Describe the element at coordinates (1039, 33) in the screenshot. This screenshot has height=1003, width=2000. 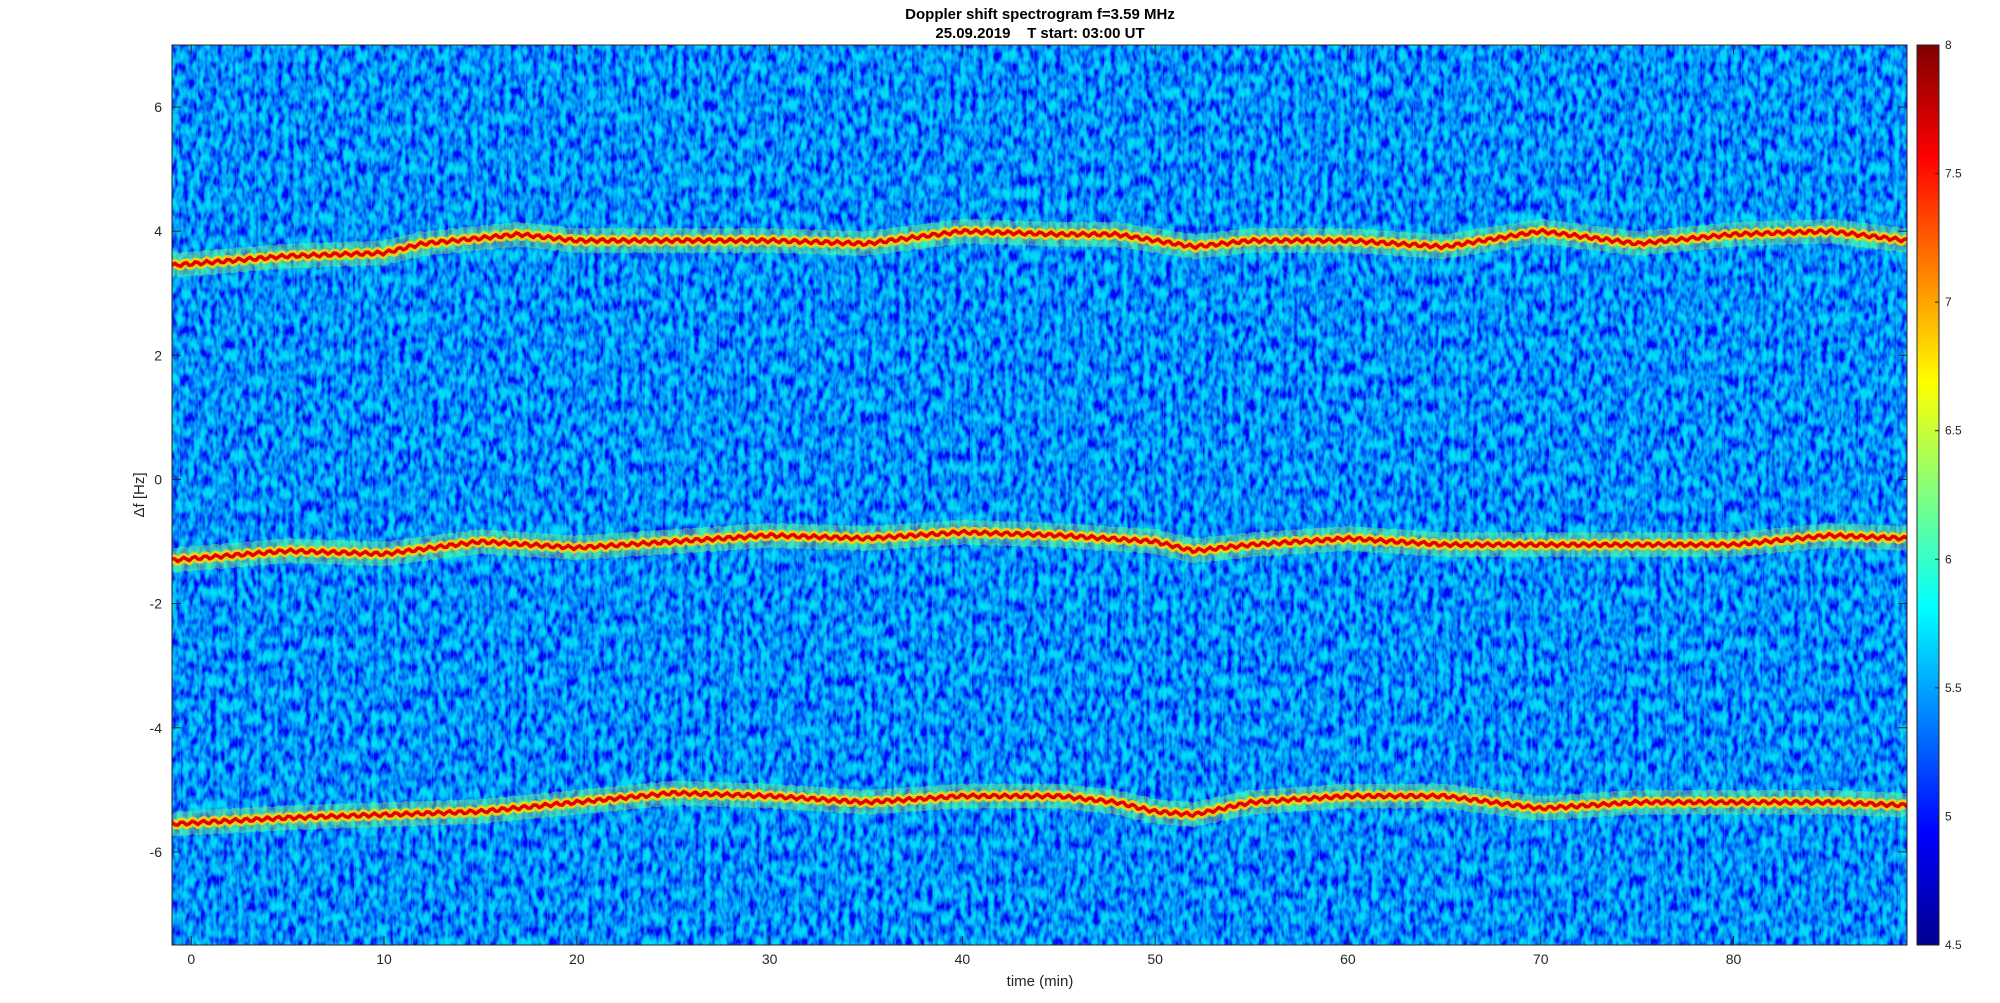
I see `chart-subtitle: 25.09.2019 T start: 03:00 UT` at that location.